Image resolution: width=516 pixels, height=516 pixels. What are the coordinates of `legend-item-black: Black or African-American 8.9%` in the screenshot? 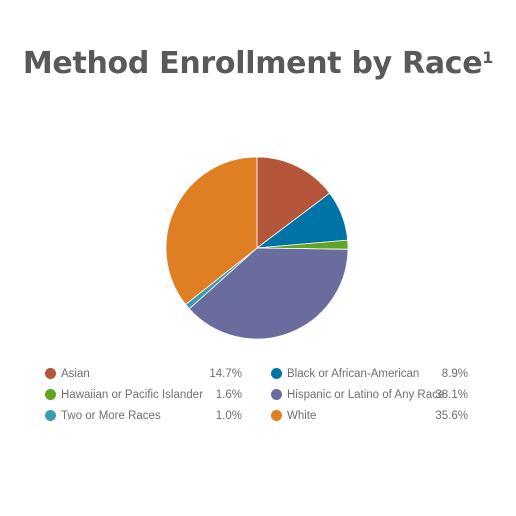 It's located at (369, 374).